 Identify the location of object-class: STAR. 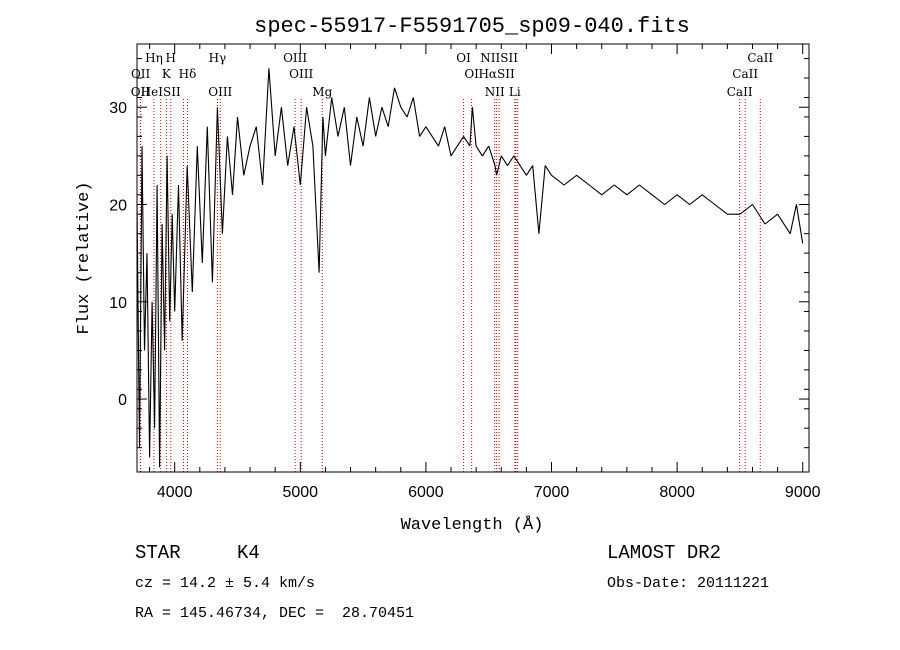
(158, 553).